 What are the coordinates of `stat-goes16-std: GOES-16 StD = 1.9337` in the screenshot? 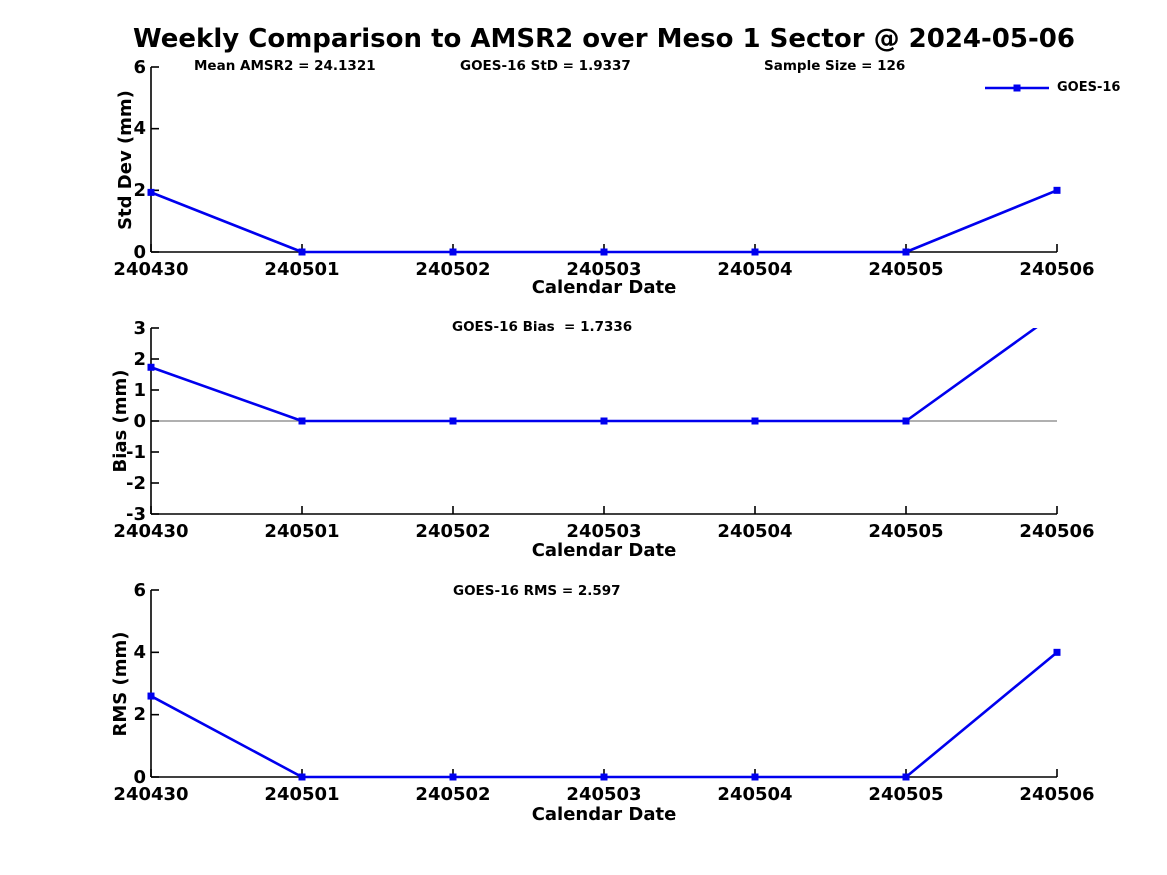 It's located at (545, 66).